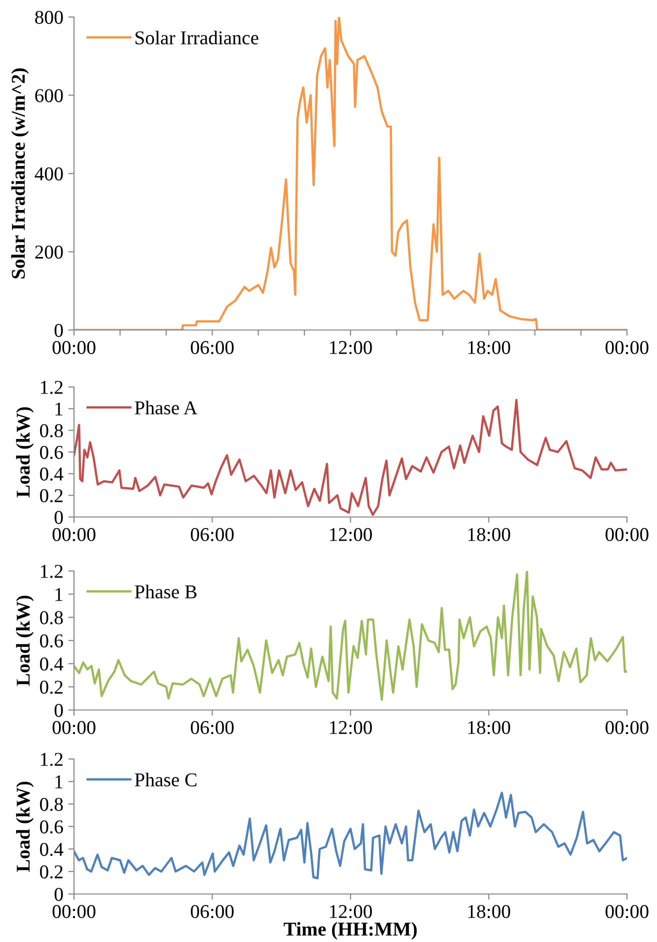 The height and width of the screenshot is (942, 657). Describe the element at coordinates (197, 37) in the screenshot. I see `legend-label: Solar Irradiance` at that location.